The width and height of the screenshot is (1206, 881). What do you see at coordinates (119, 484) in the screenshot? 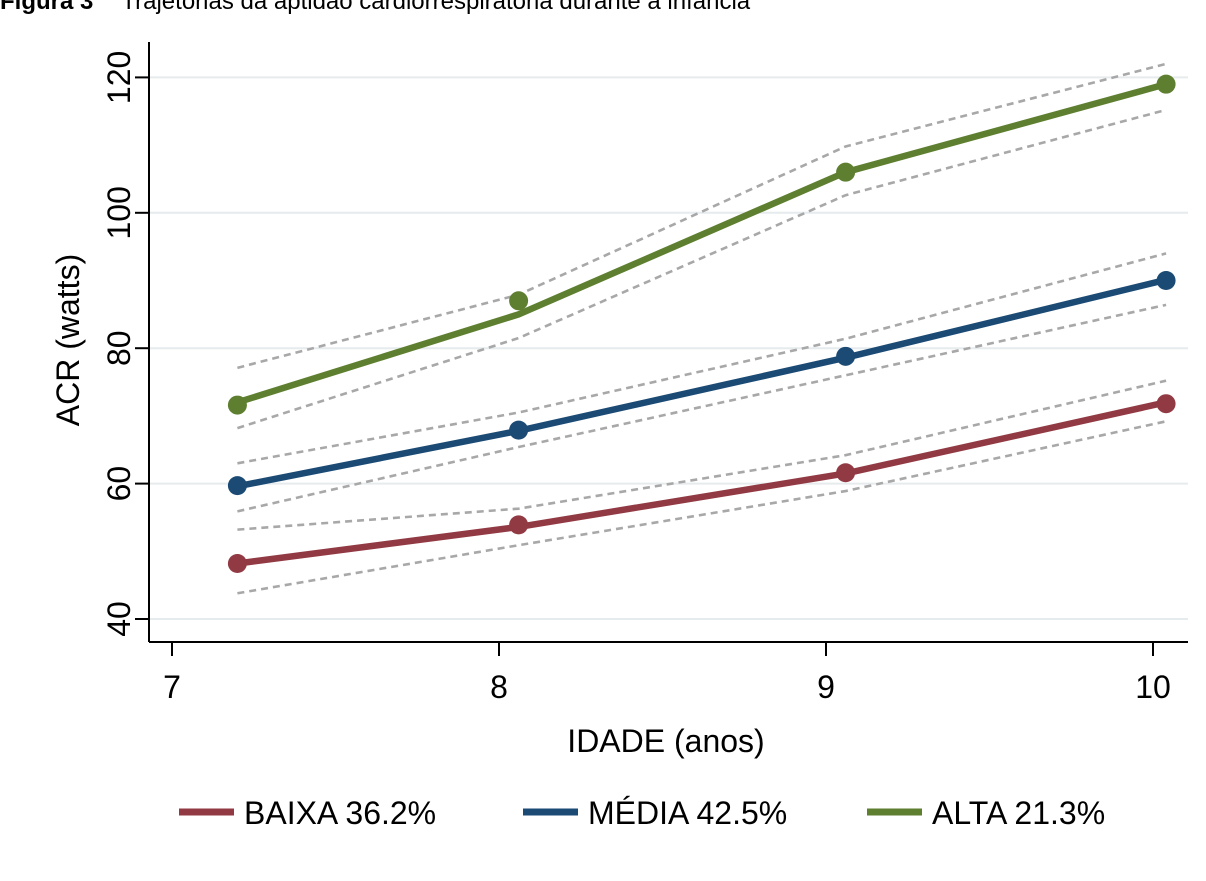
I see `y-tick-label-60: 60` at bounding box center [119, 484].